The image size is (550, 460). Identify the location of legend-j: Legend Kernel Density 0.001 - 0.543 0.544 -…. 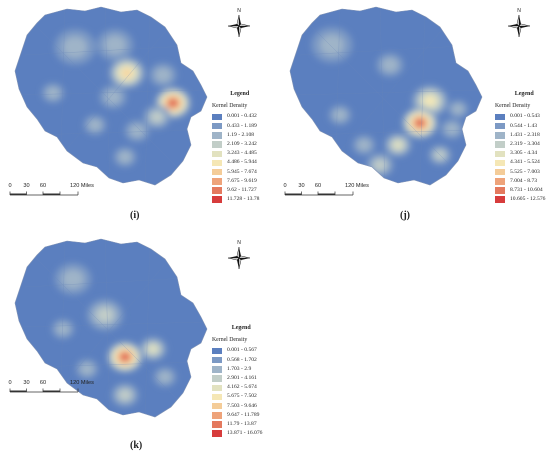
(520, 147).